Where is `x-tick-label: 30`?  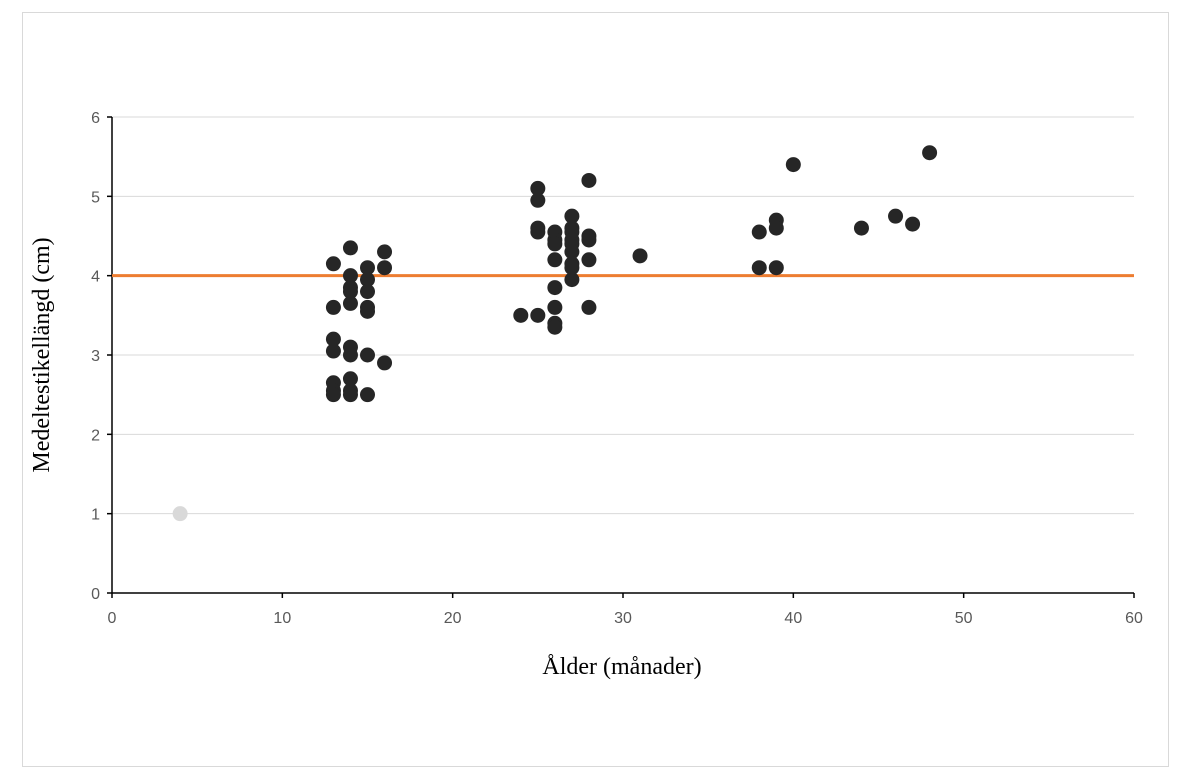 x-tick-label: 30 is located at coordinates (623, 618).